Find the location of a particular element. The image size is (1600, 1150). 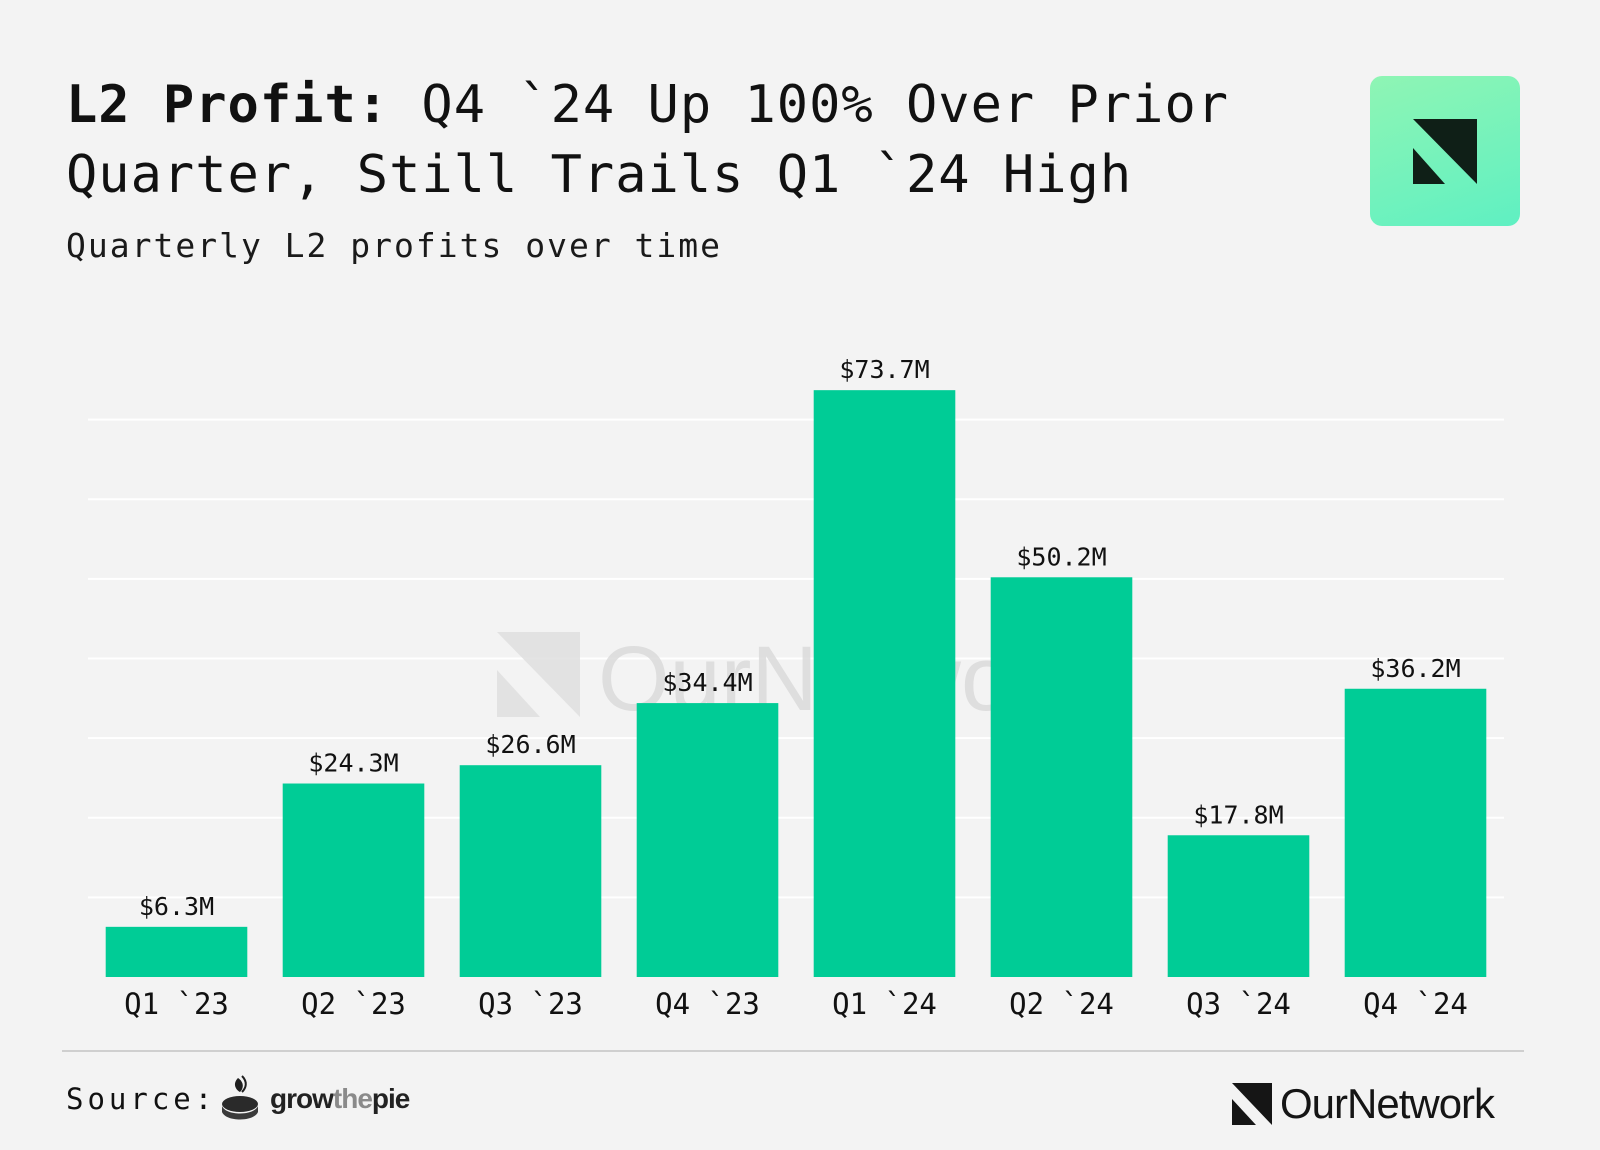

data-label: $26.6M is located at coordinates (530, 744).